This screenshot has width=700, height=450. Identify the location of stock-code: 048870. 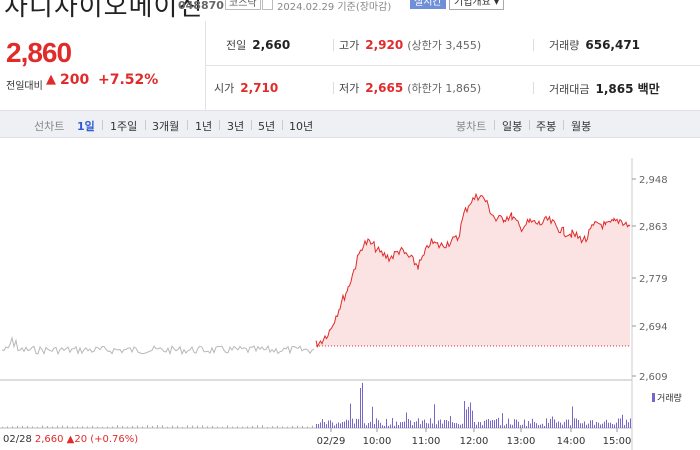
(201, 6).